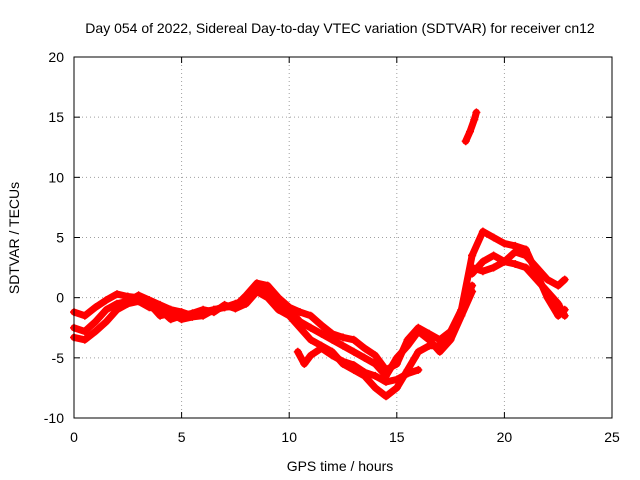 This screenshot has width=640, height=480. I want to click on y-tick-label: -5, so click(58, 358).